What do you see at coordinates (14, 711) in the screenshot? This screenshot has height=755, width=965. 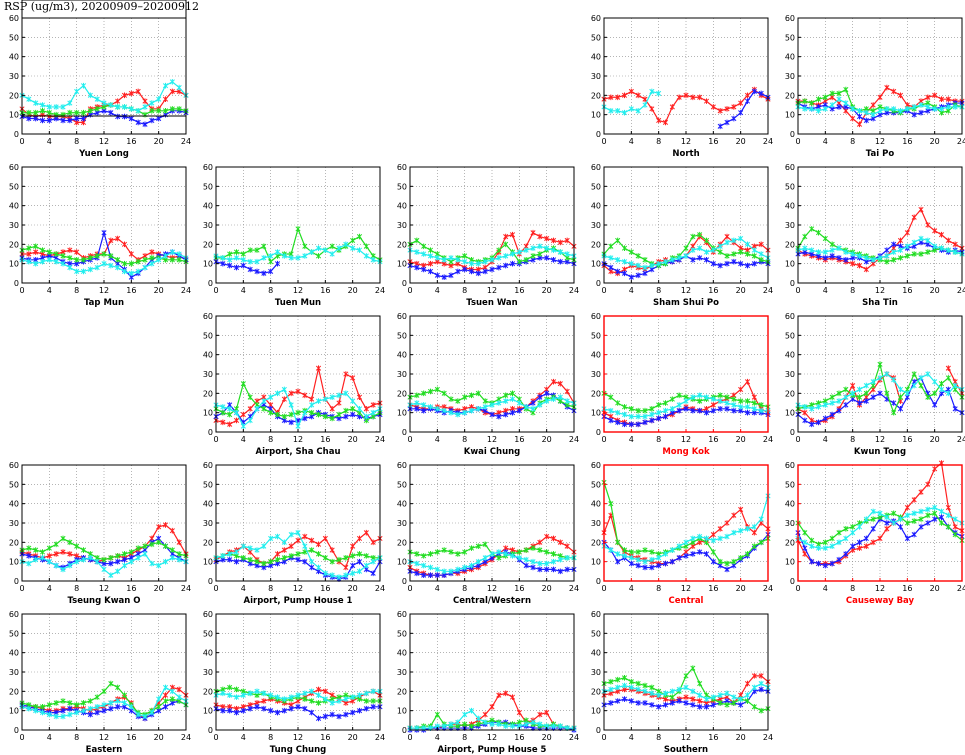 I see `y-tick-label: 10` at bounding box center [14, 711].